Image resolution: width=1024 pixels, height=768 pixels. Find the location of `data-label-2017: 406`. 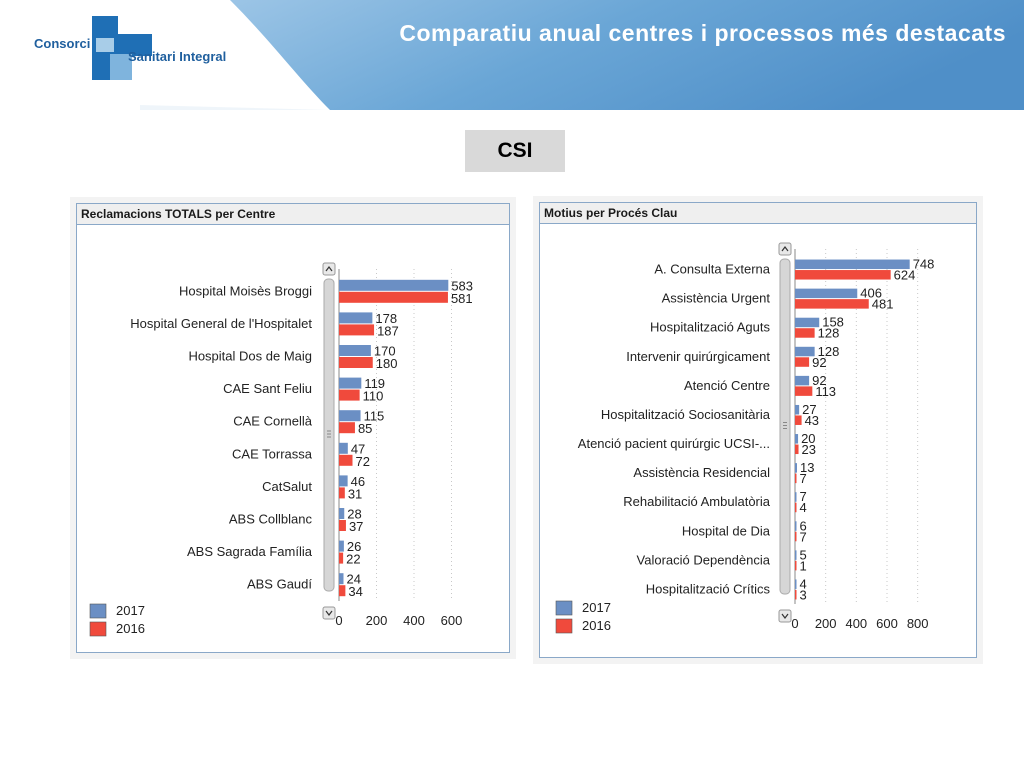

data-label-2017: 406 is located at coordinates (871, 293).